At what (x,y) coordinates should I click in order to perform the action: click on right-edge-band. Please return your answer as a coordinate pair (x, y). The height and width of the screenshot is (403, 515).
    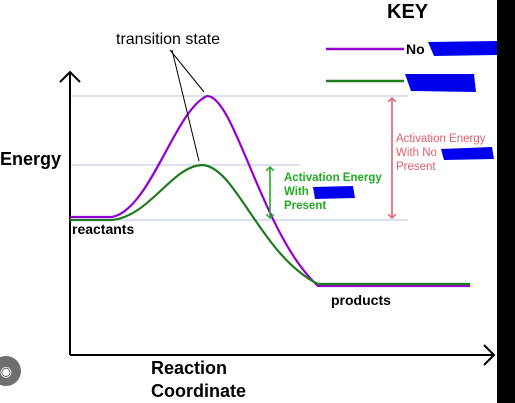
    Looking at the image, I should click on (506, 201).